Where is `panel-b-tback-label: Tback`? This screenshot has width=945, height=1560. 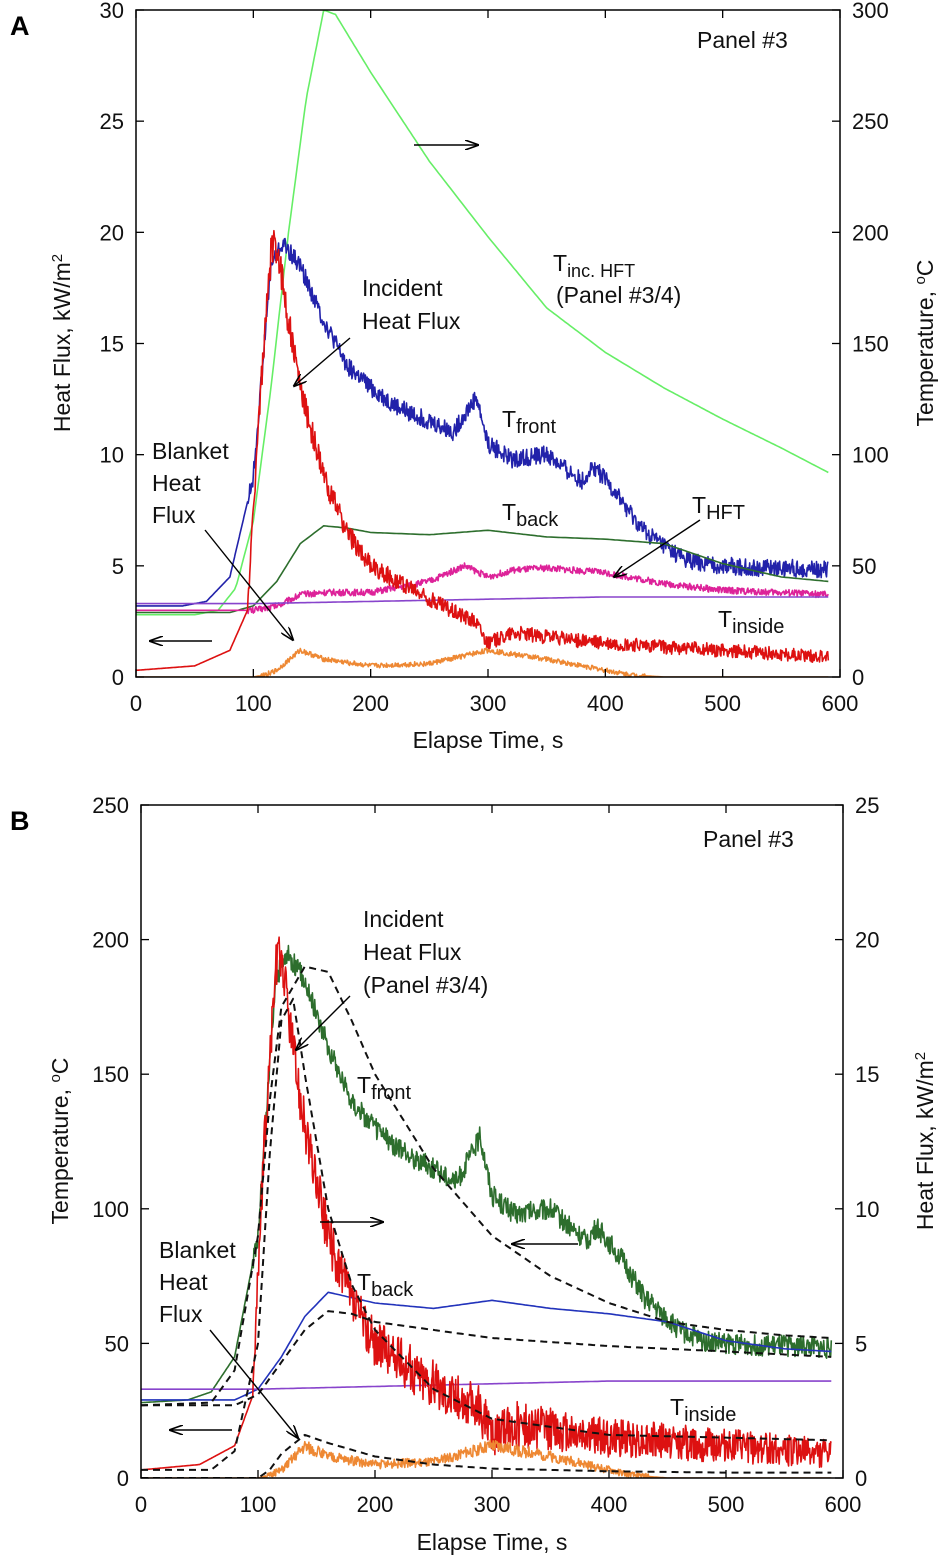
panel-b-tback-label: Tback is located at coordinates (385, 1285).